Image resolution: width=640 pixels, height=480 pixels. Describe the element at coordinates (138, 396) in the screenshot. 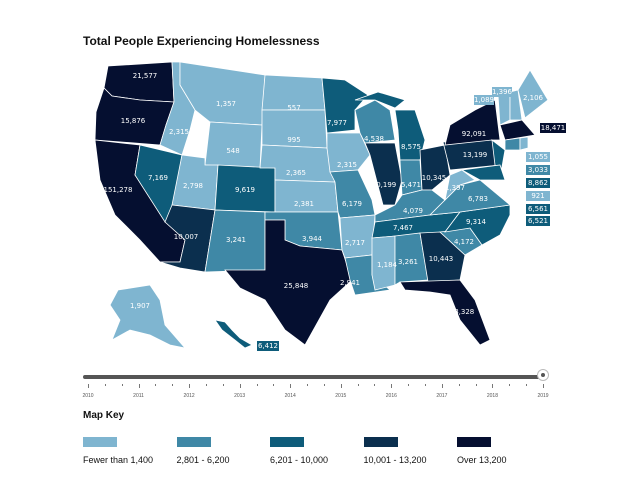

I see `year-label: 2011` at that location.